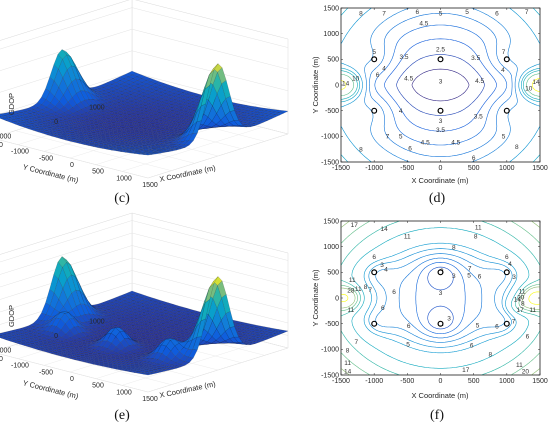 This screenshot has width=550, height=426. I want to click on contour-label: 10, so click(529, 88).